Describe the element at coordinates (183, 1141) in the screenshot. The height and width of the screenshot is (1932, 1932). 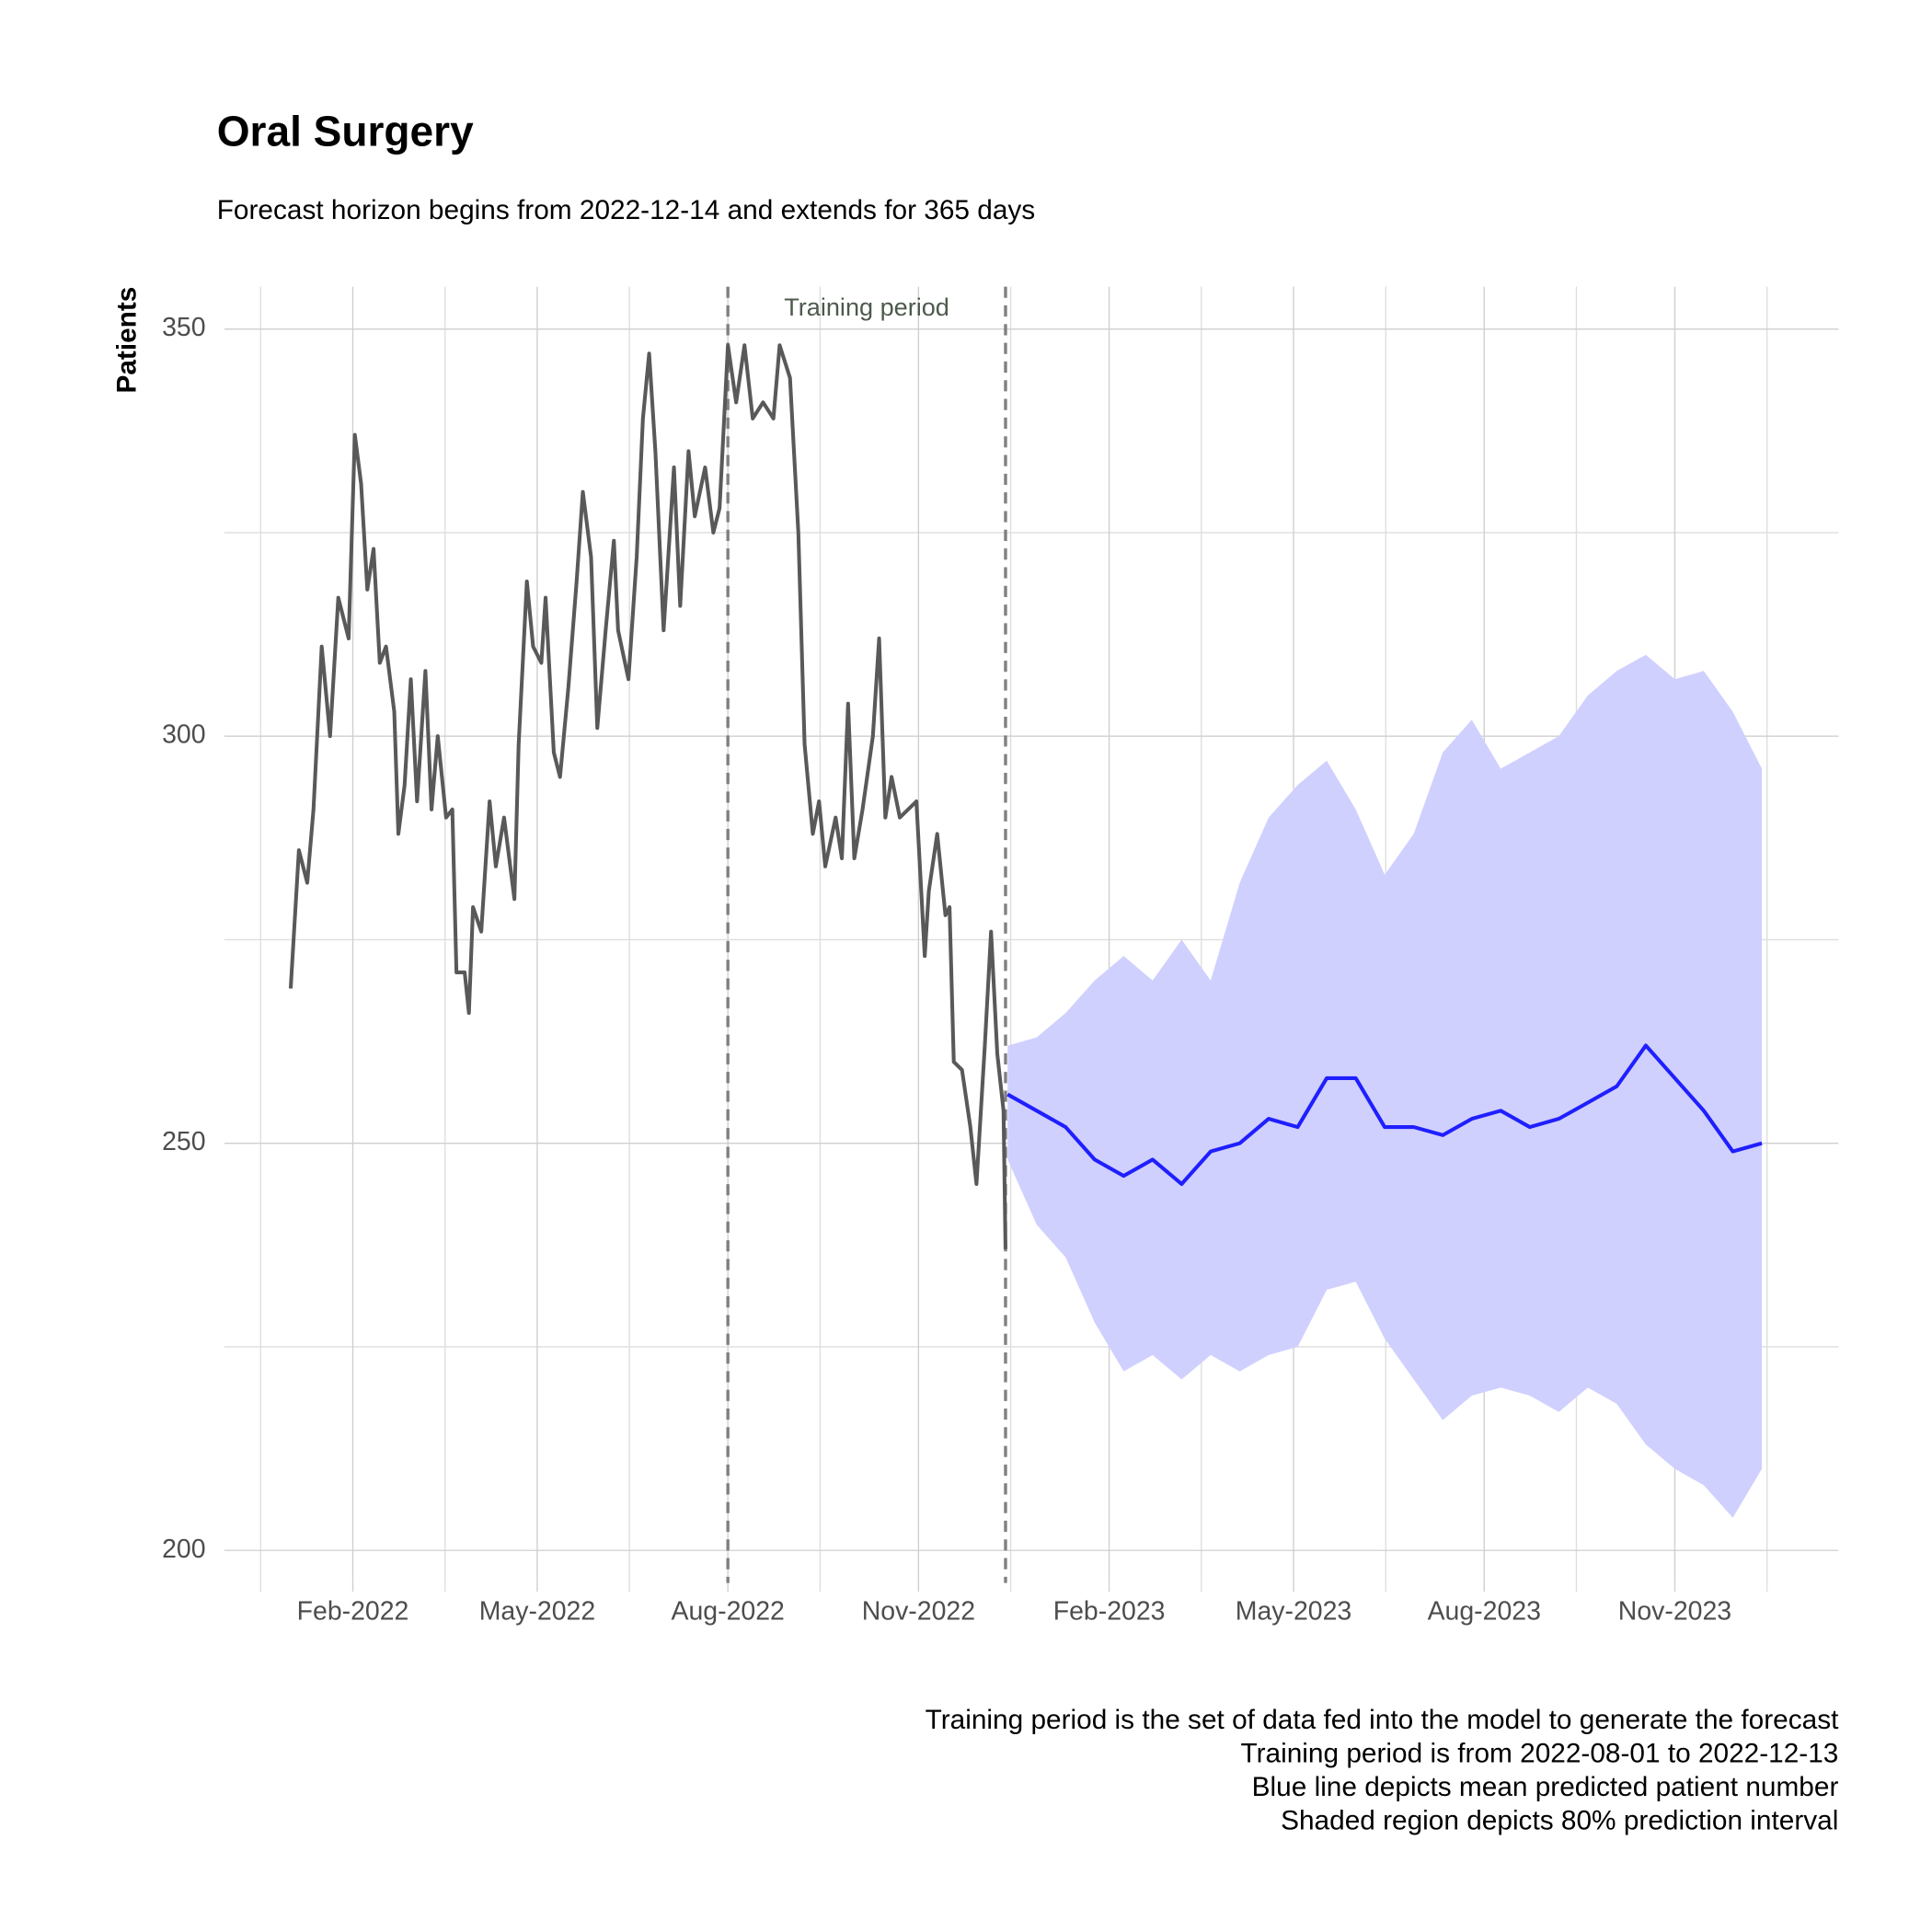
I see `y-tick-label: 250` at that location.